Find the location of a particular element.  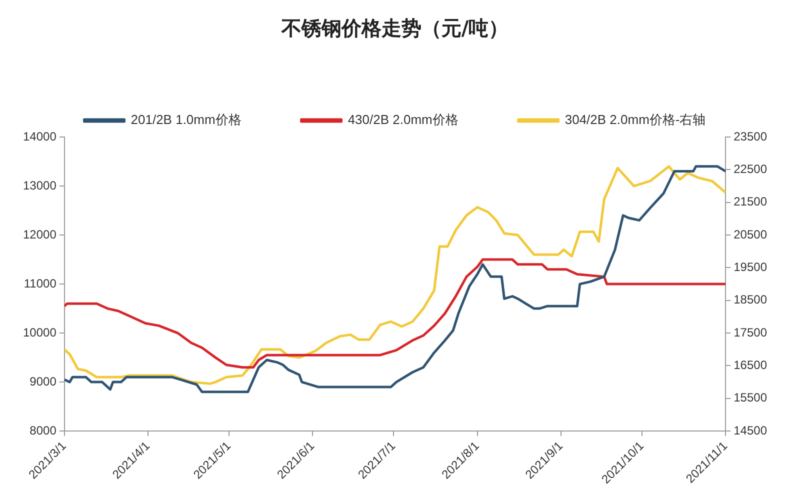

legend-label: 430/2B 2.0mm价格 is located at coordinates (403, 120).